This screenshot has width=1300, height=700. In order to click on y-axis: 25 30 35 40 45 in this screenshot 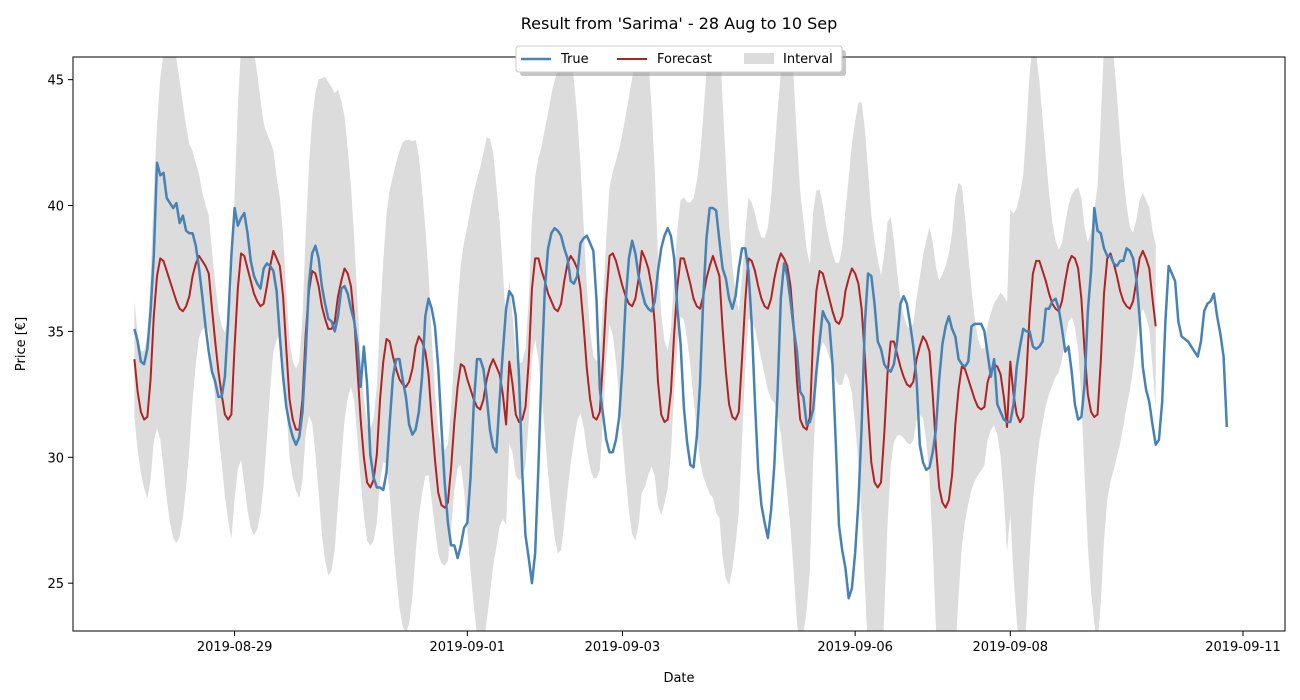, I will do `click(60, 333)`.